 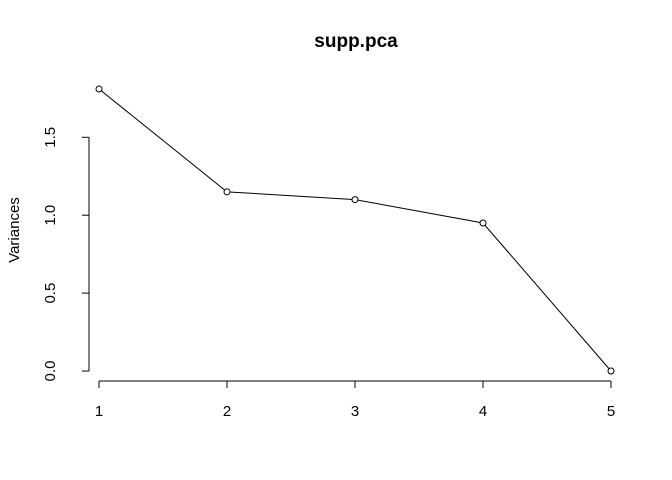 What do you see at coordinates (14, 230) in the screenshot?
I see `y-axis-title: Variances` at bounding box center [14, 230].